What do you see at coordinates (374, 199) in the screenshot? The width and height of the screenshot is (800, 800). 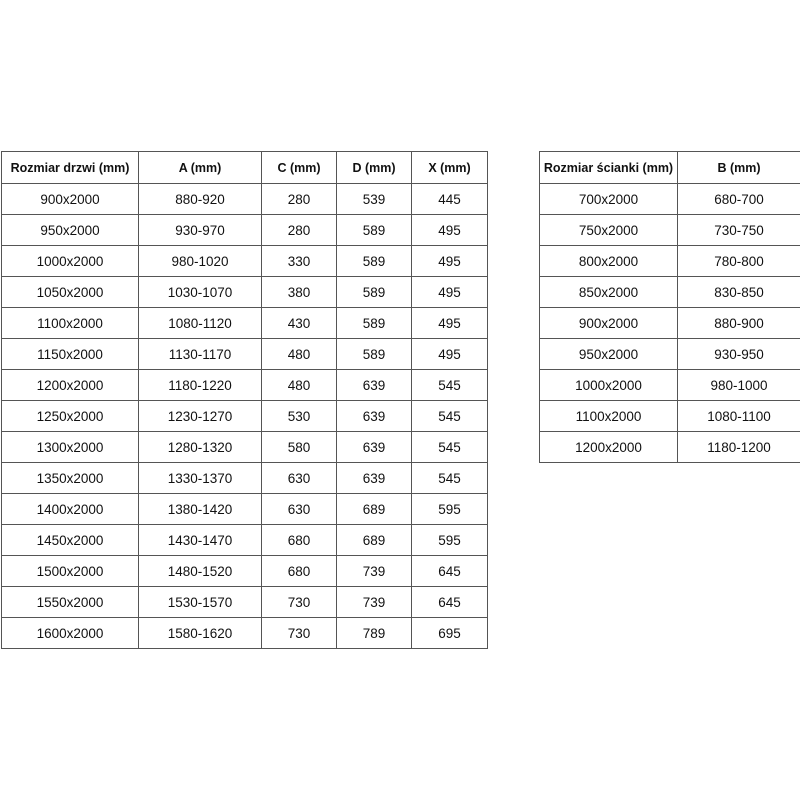 I see `table-cell: 539` at bounding box center [374, 199].